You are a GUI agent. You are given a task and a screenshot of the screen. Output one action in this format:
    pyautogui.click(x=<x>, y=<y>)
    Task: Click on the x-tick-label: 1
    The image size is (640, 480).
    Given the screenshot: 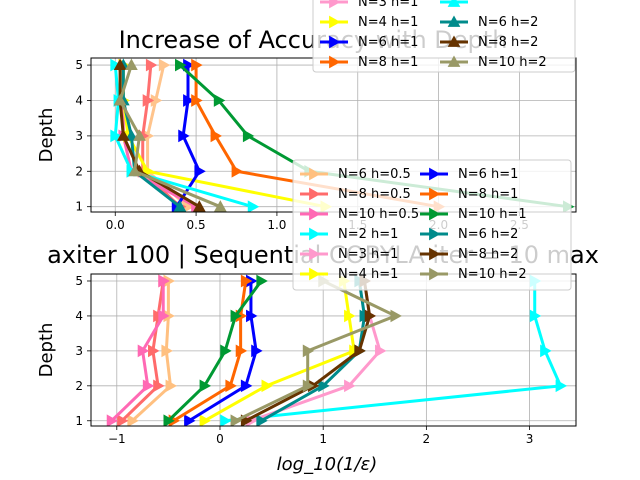 What is the action you would take?
    pyautogui.click(x=323, y=439)
    